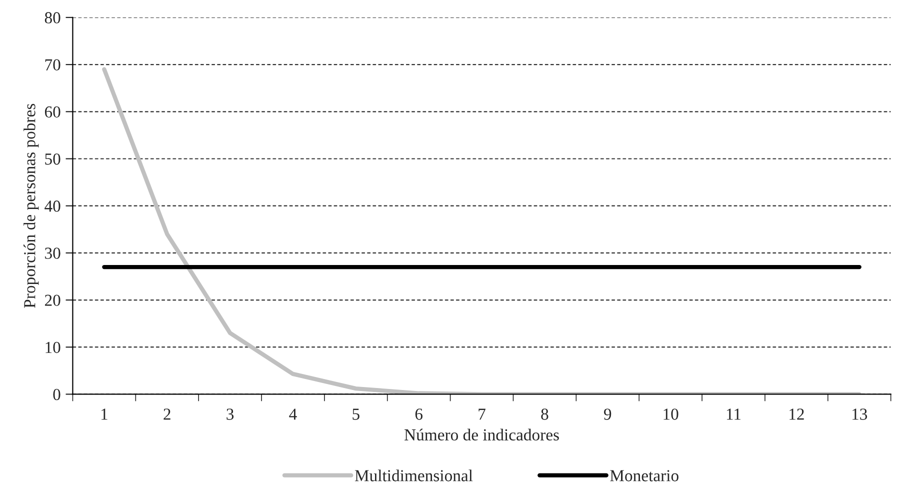 Image resolution: width=909 pixels, height=499 pixels. I want to click on y-tick-label: 10, so click(53, 348).